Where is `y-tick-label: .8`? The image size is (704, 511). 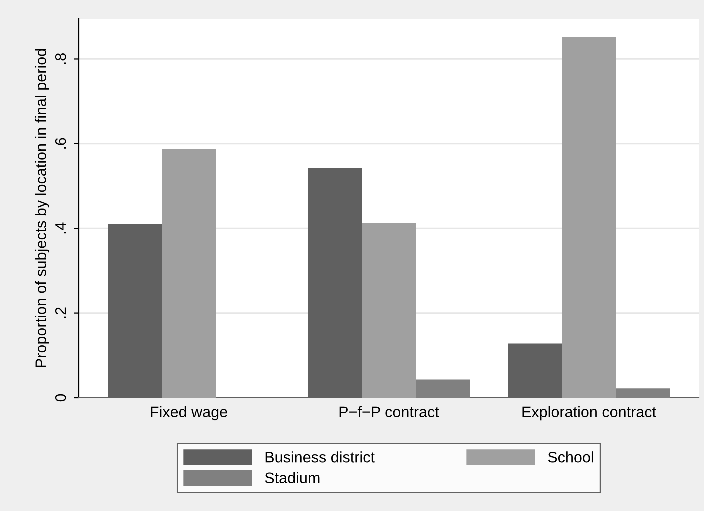
y-tick-label: .8 is located at coordinates (60, 59).